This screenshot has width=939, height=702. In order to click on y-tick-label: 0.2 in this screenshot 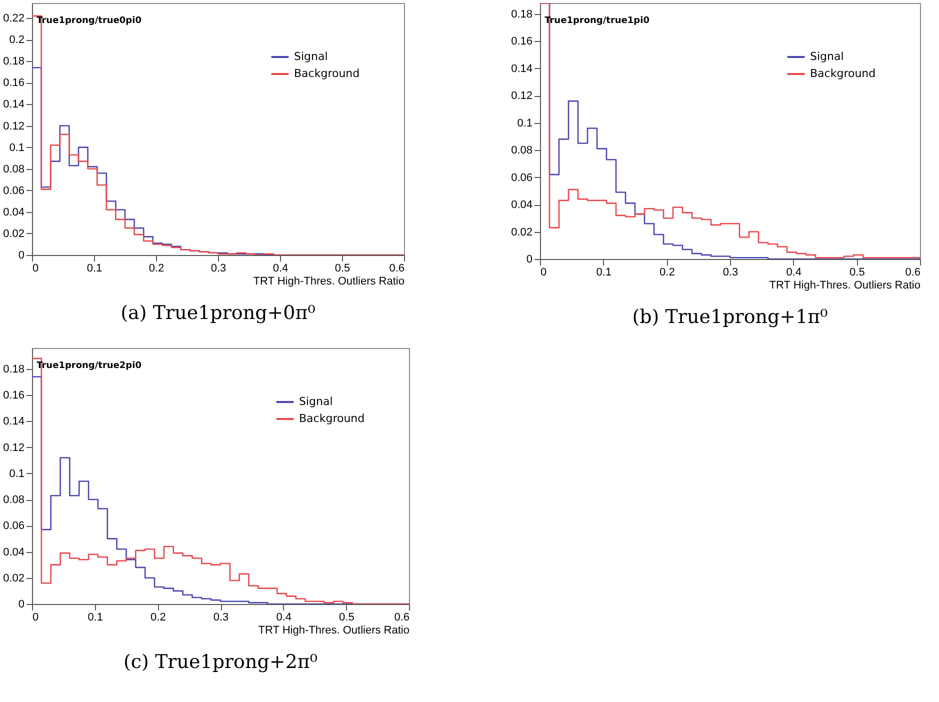, I will do `click(16, 40)`.